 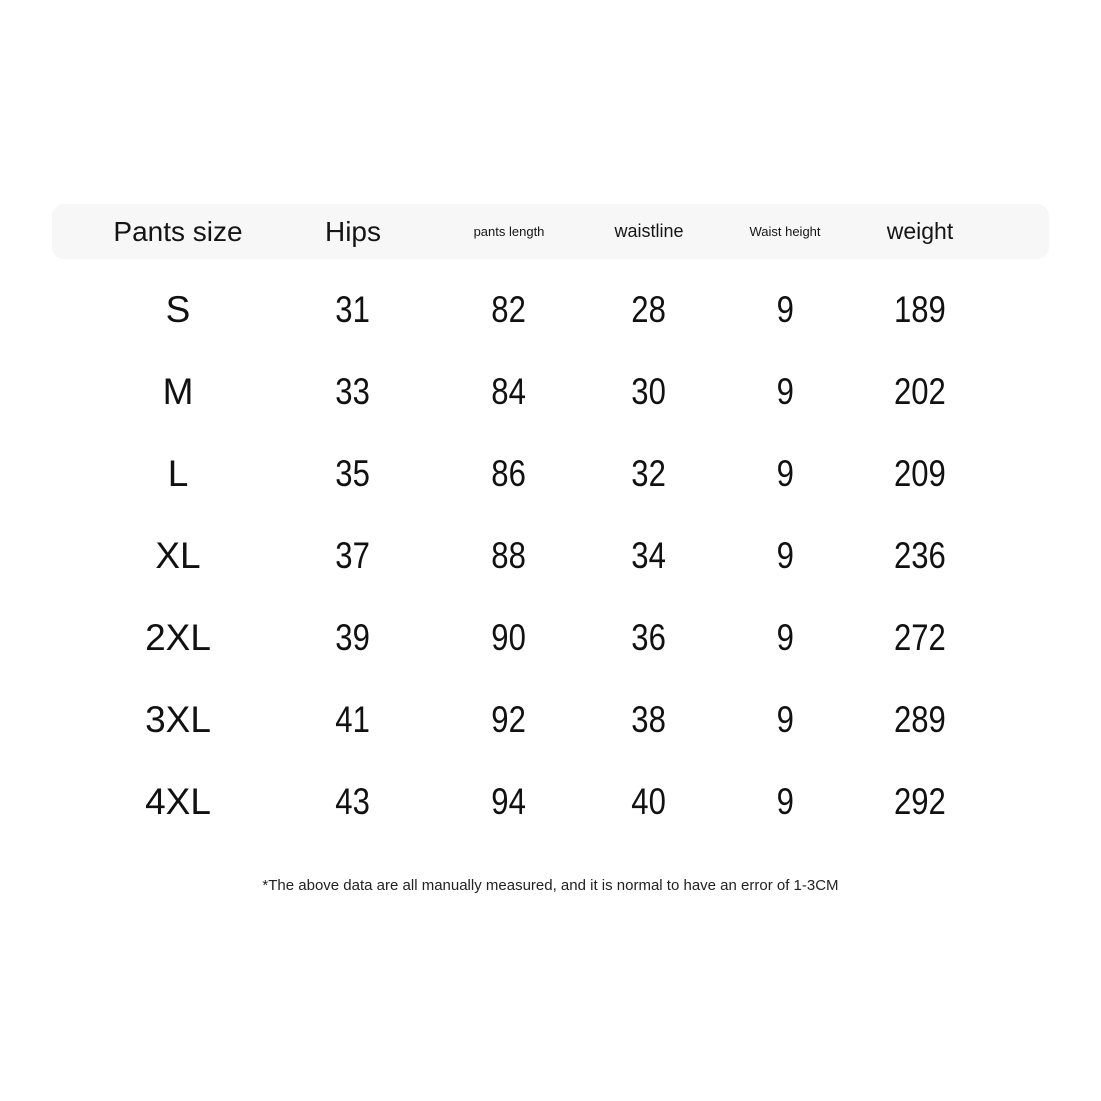 I want to click on value-text: 41, so click(x=353, y=719).